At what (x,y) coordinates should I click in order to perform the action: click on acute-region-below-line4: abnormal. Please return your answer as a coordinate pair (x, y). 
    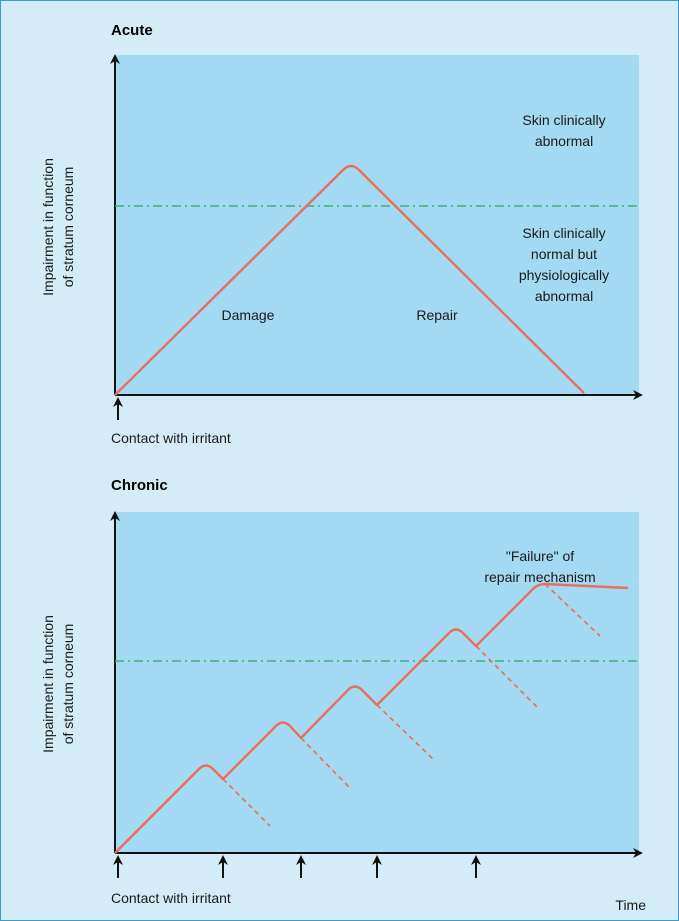
    Looking at the image, I should click on (564, 296).